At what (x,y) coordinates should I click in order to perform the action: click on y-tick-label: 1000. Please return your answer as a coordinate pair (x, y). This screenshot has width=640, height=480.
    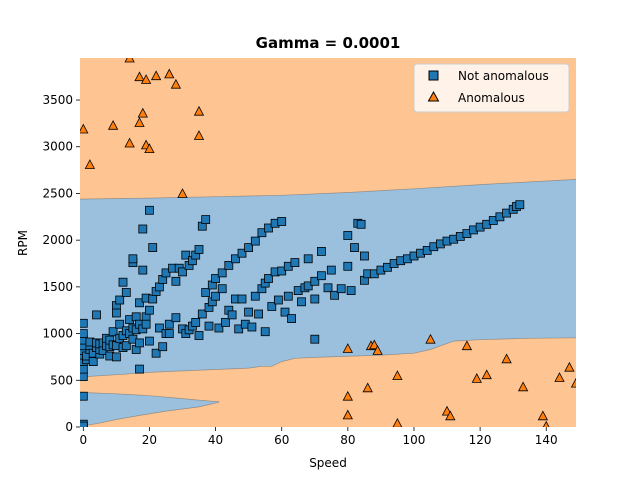
    Looking at the image, I should click on (57, 334).